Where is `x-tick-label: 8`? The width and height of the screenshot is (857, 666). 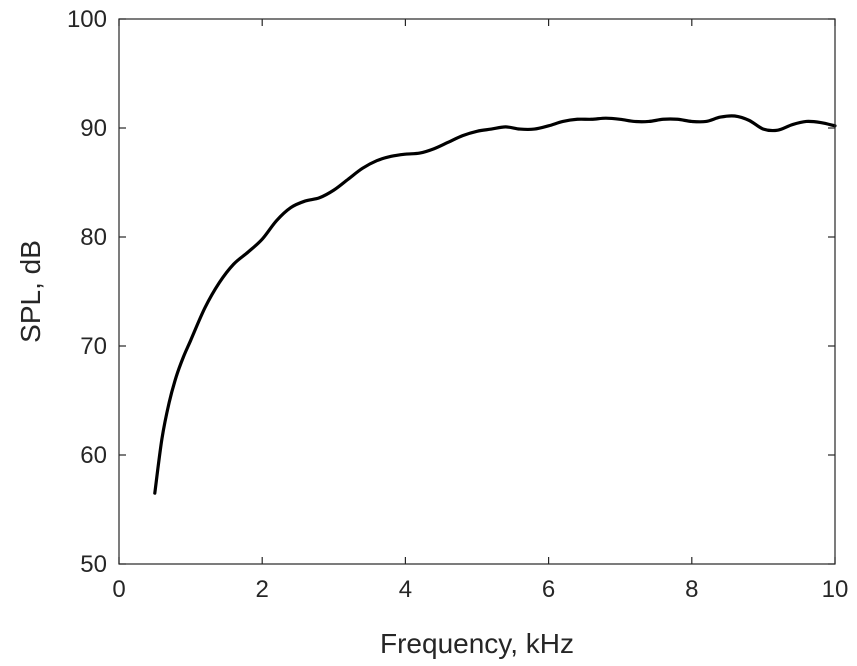
x-tick-label: 8 is located at coordinates (691, 589).